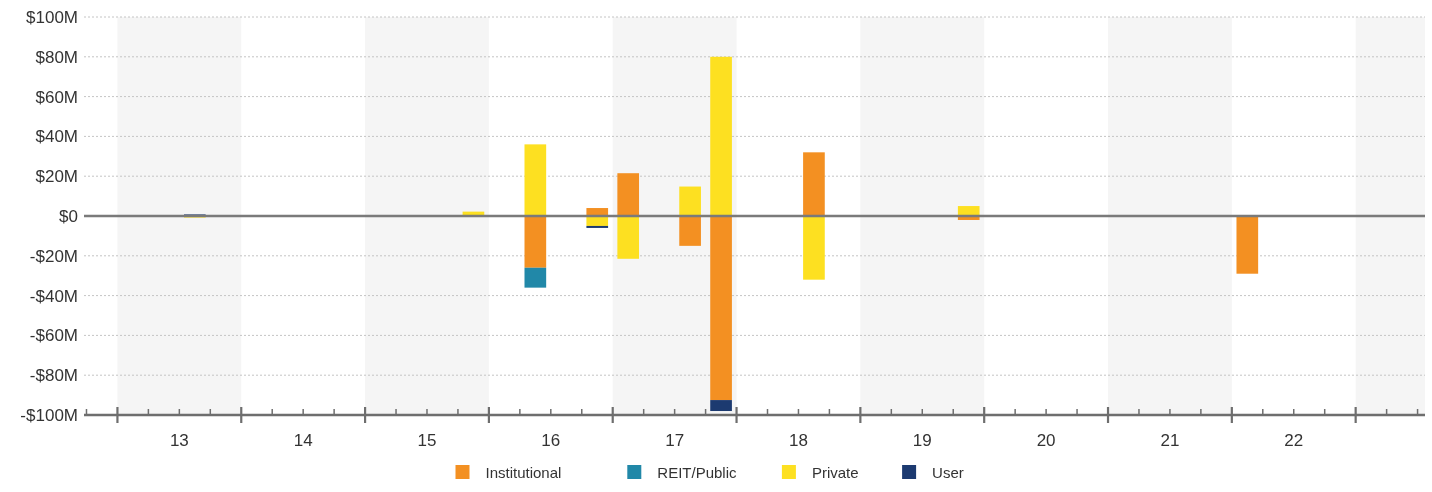 The width and height of the screenshot is (1432, 492). I want to click on x-tick-label: 18, so click(798, 440).